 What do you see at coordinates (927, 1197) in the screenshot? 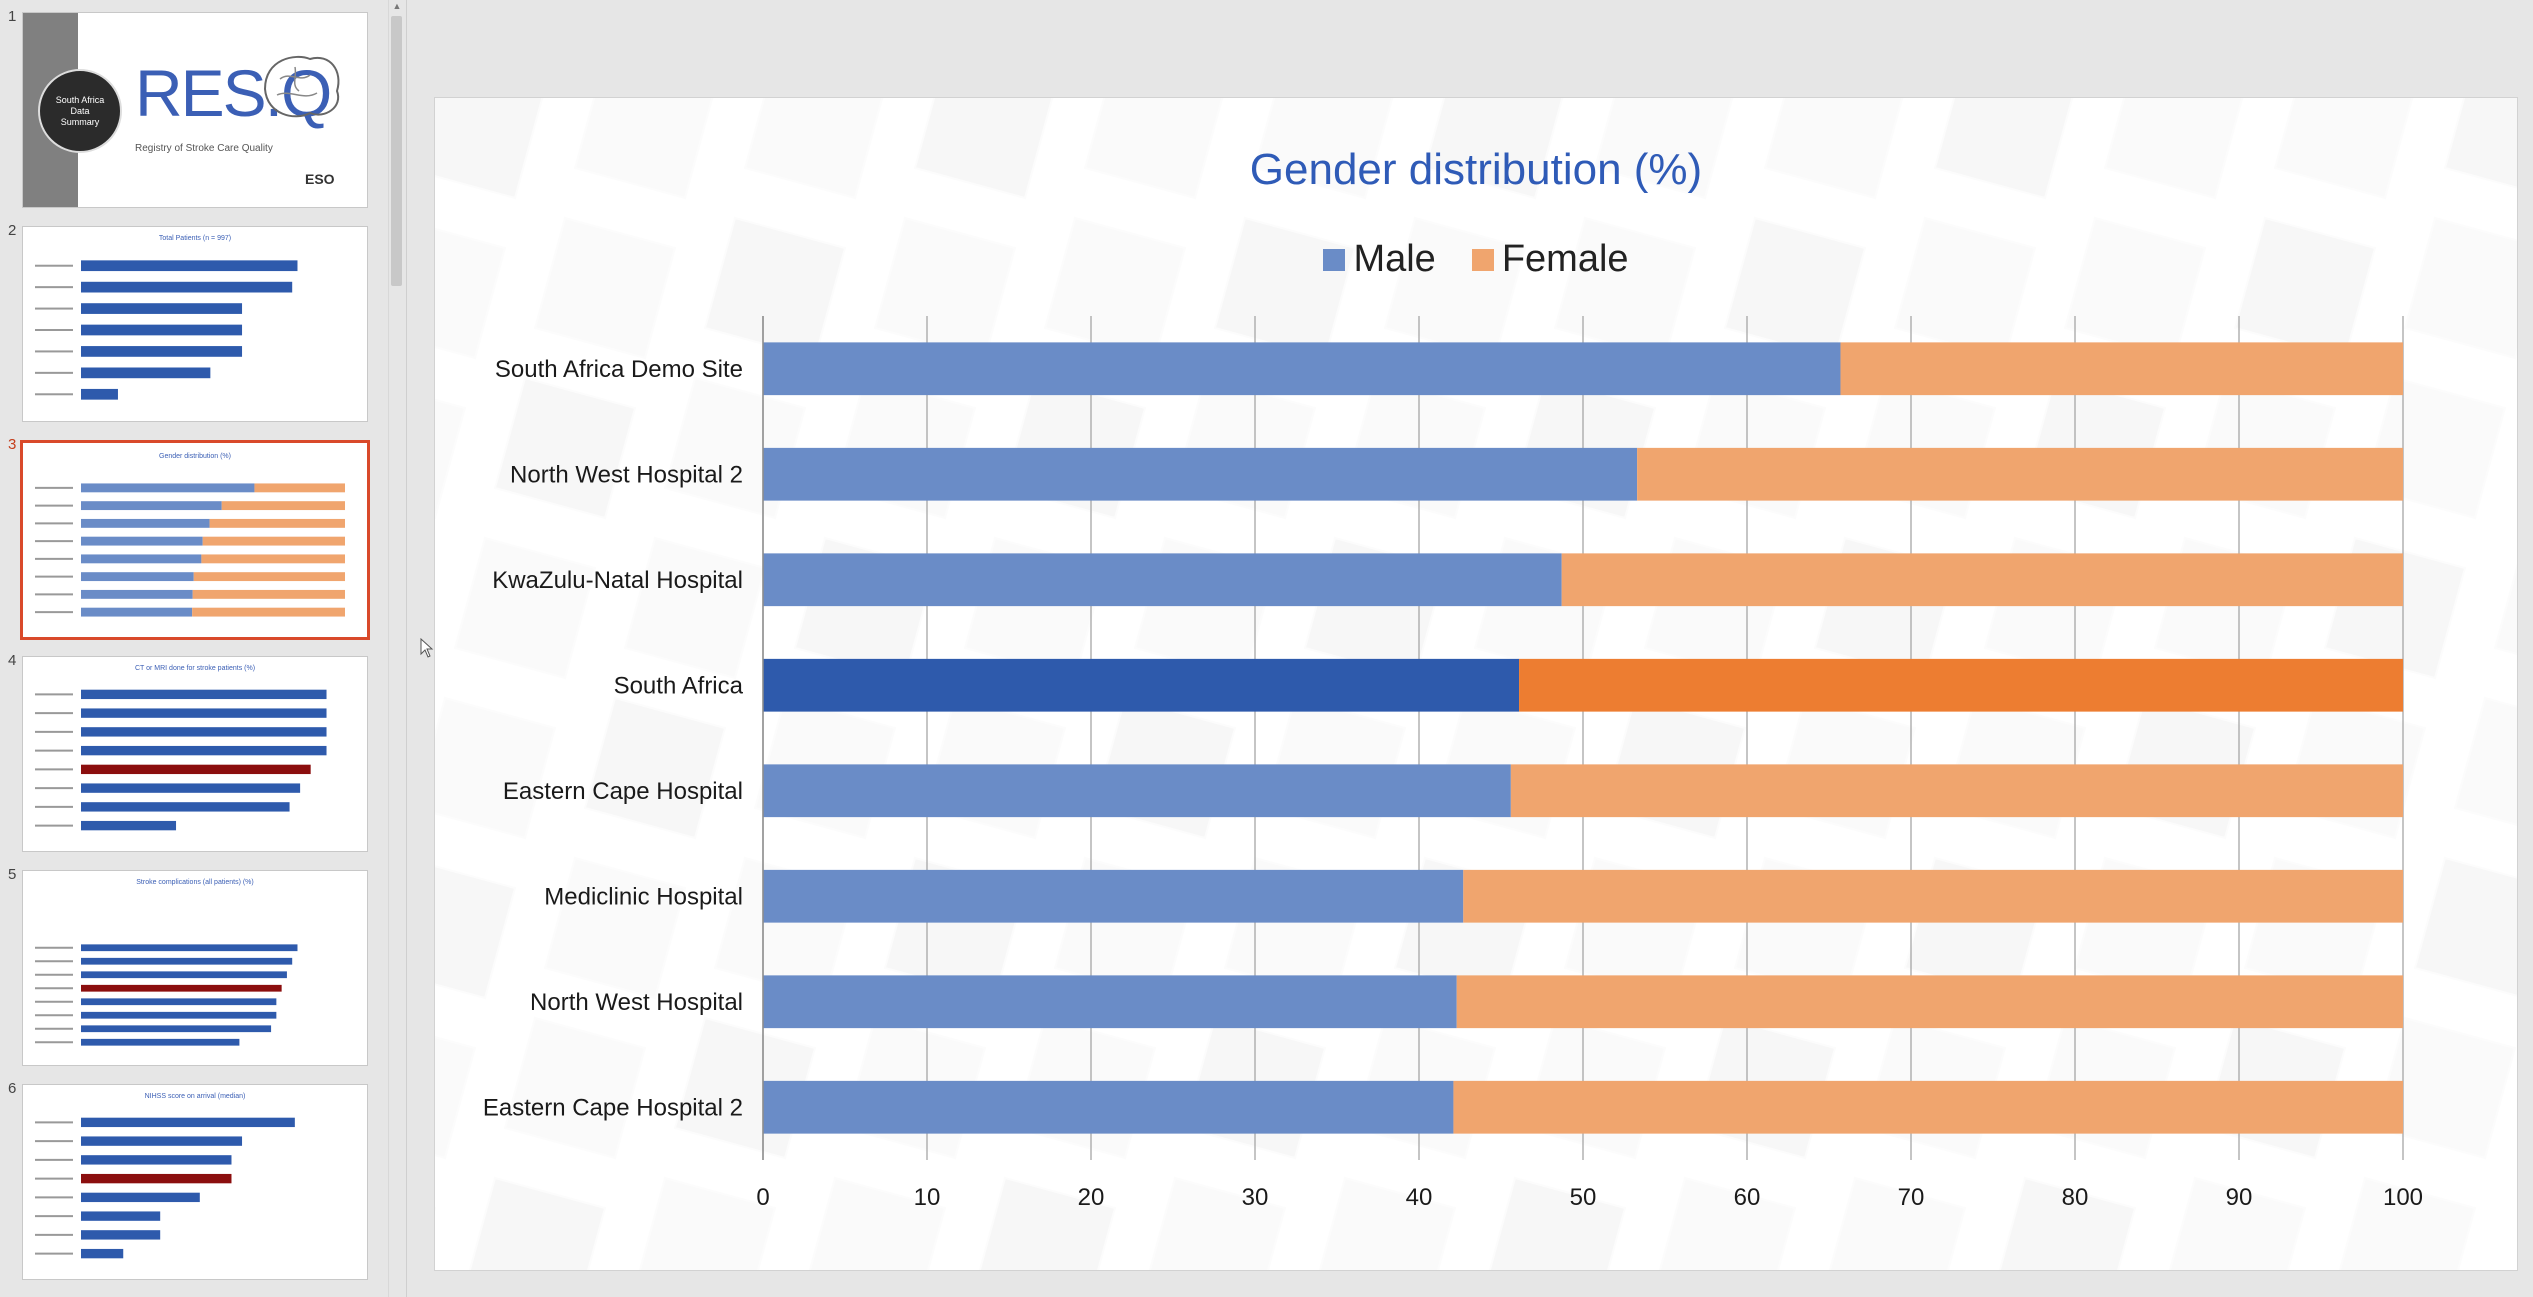
I see `x-tick-label: 10` at bounding box center [927, 1197].